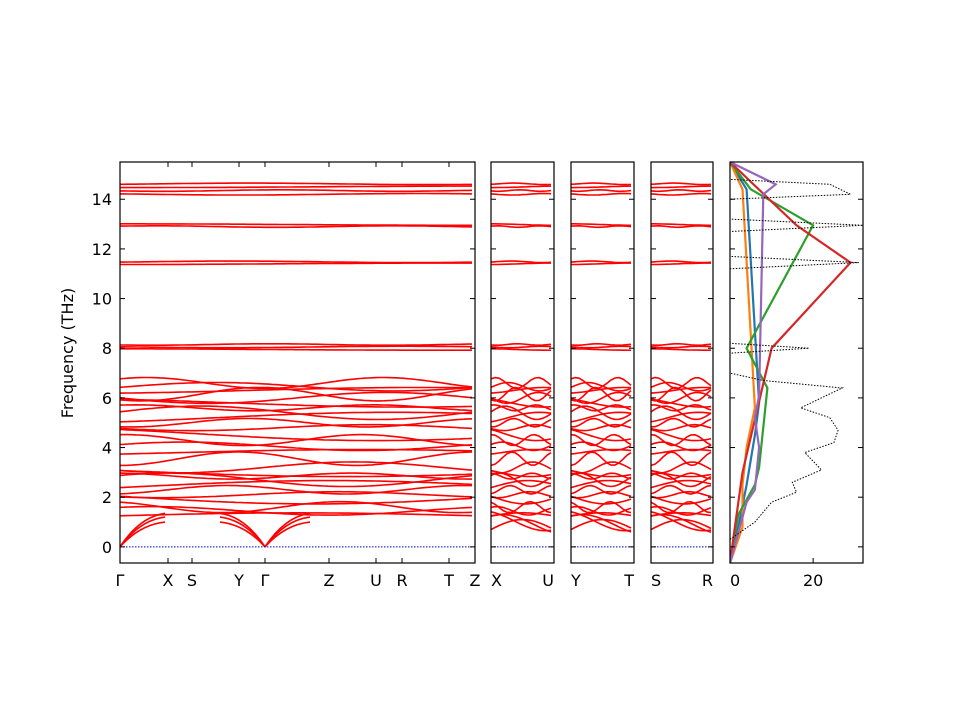 This screenshot has width=960, height=720. Describe the element at coordinates (107, 547) in the screenshot. I see `y-tick-label: 0` at that location.